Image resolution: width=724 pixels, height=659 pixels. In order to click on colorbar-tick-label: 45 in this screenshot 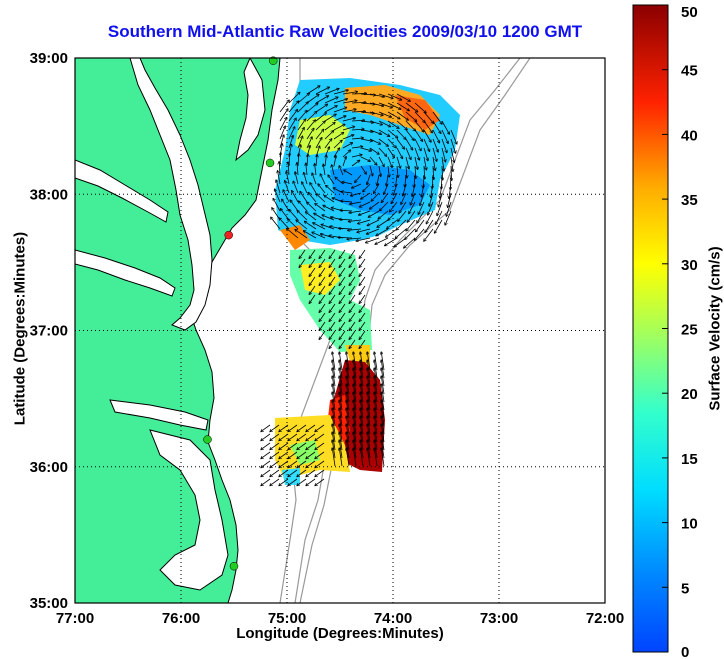, I will do `click(689, 71)`.